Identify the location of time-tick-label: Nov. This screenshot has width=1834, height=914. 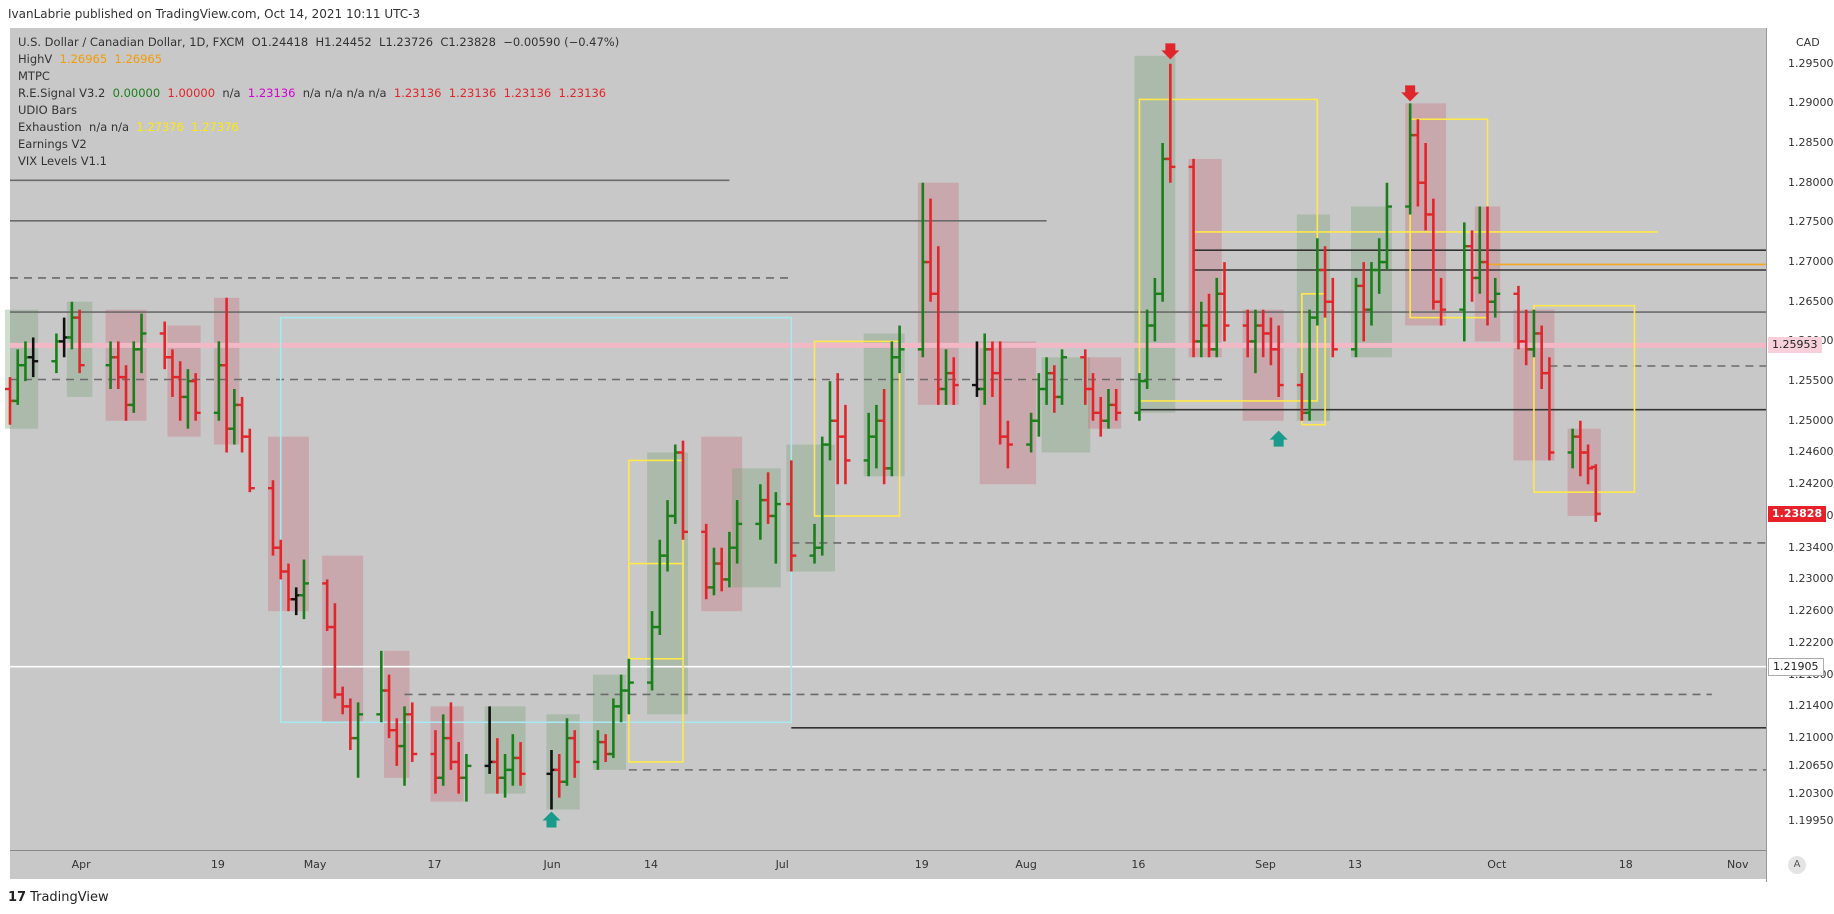
(1738, 864).